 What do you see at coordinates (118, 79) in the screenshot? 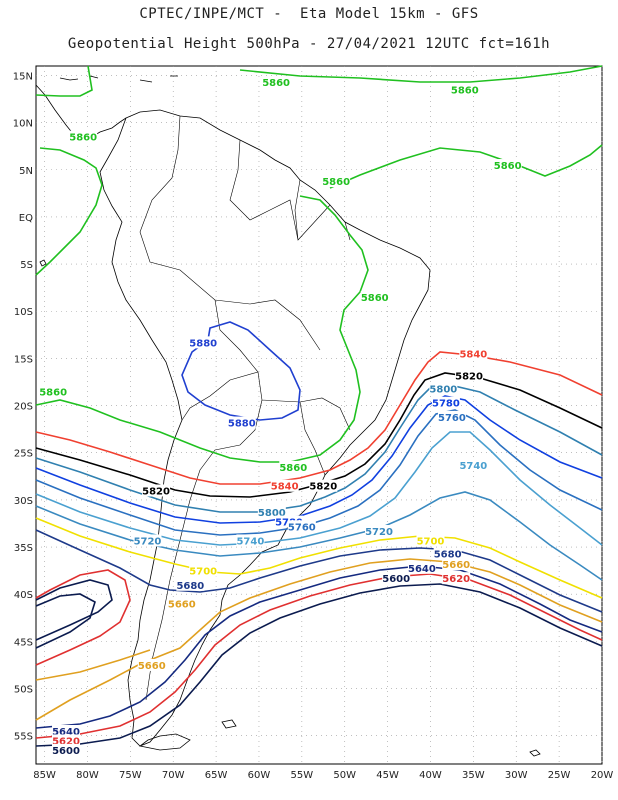
I see `caribbean-islands` at bounding box center [118, 79].